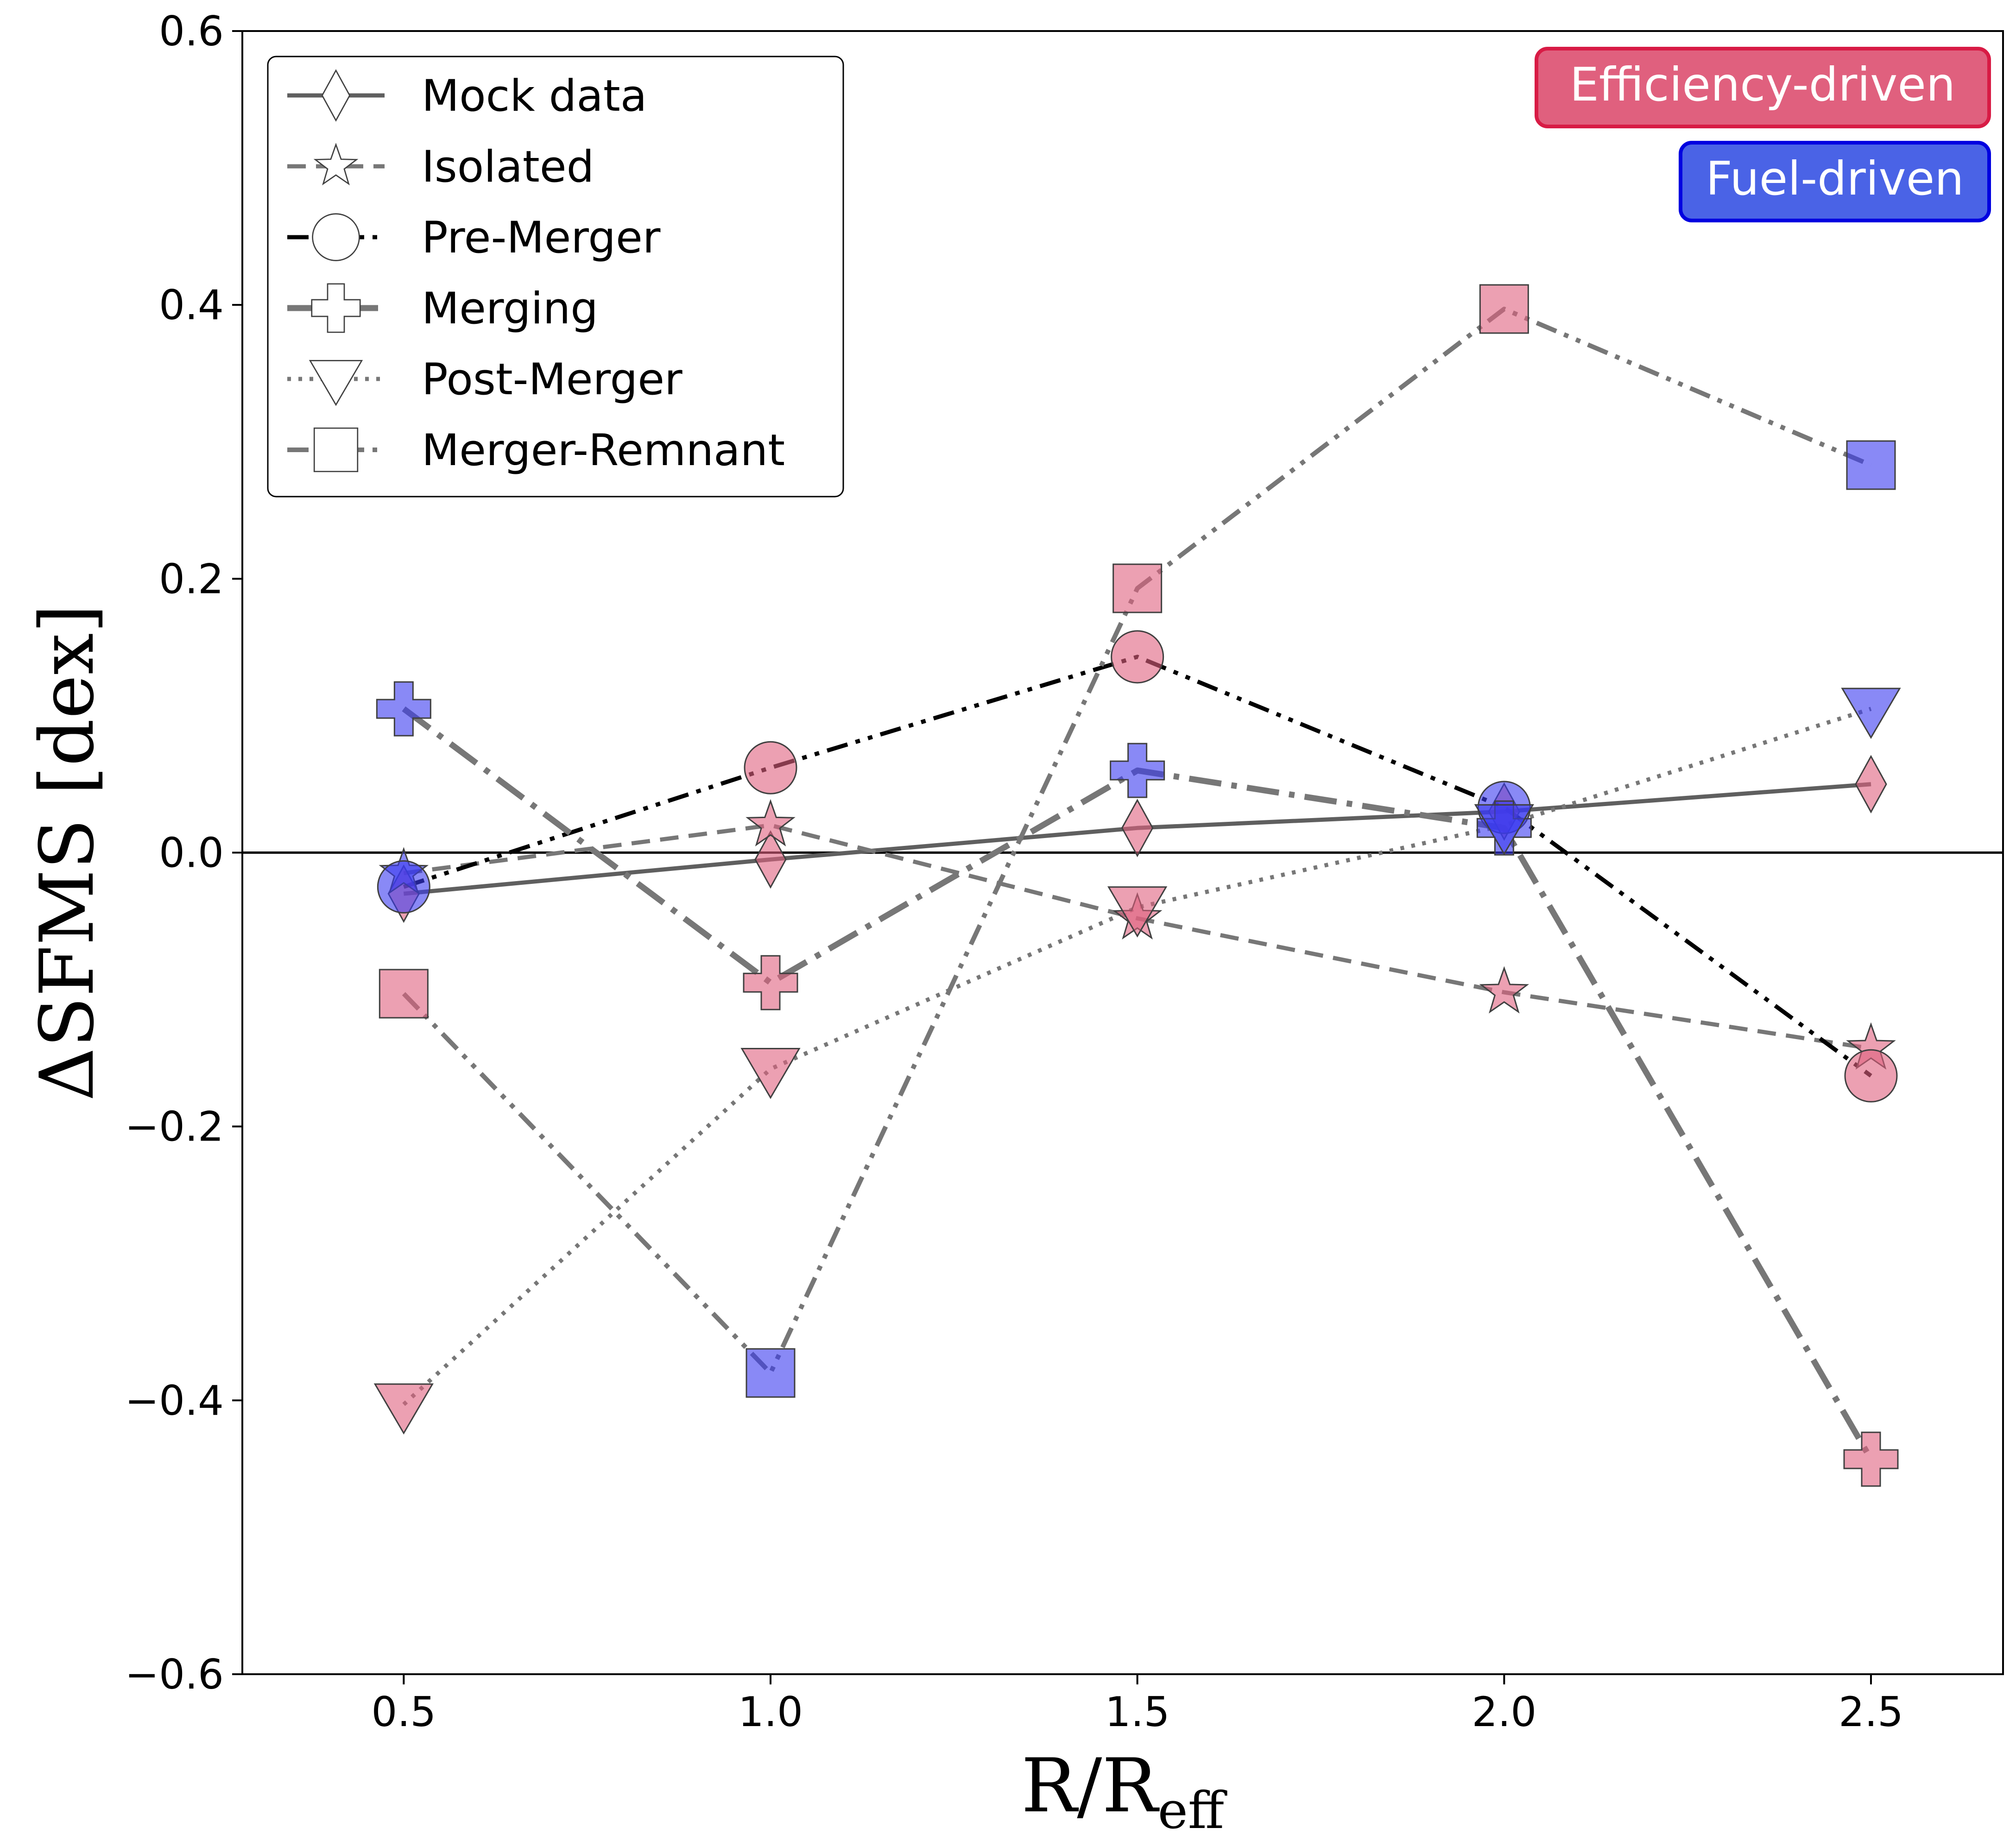 Image resolution: width=2016 pixels, height=1847 pixels. What do you see at coordinates (191, 31) in the screenshot?
I see `y-tick-label: 0.6` at bounding box center [191, 31].